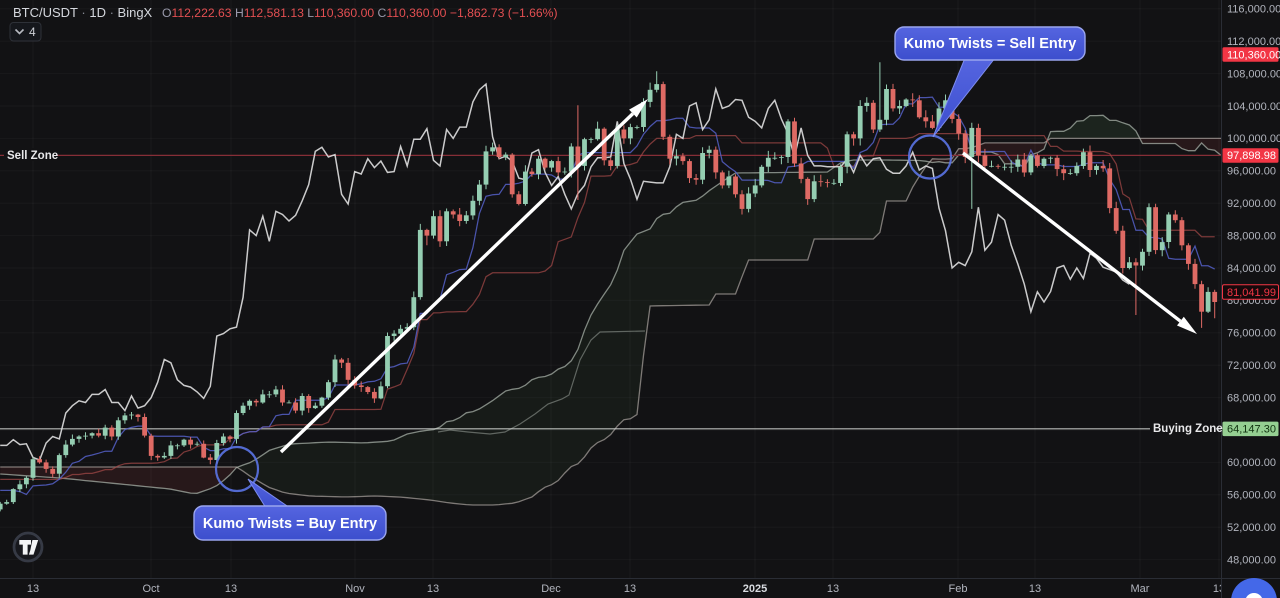 The height and width of the screenshot is (598, 1280). I want to click on svg-text: Buying Zone, so click(1188, 429).